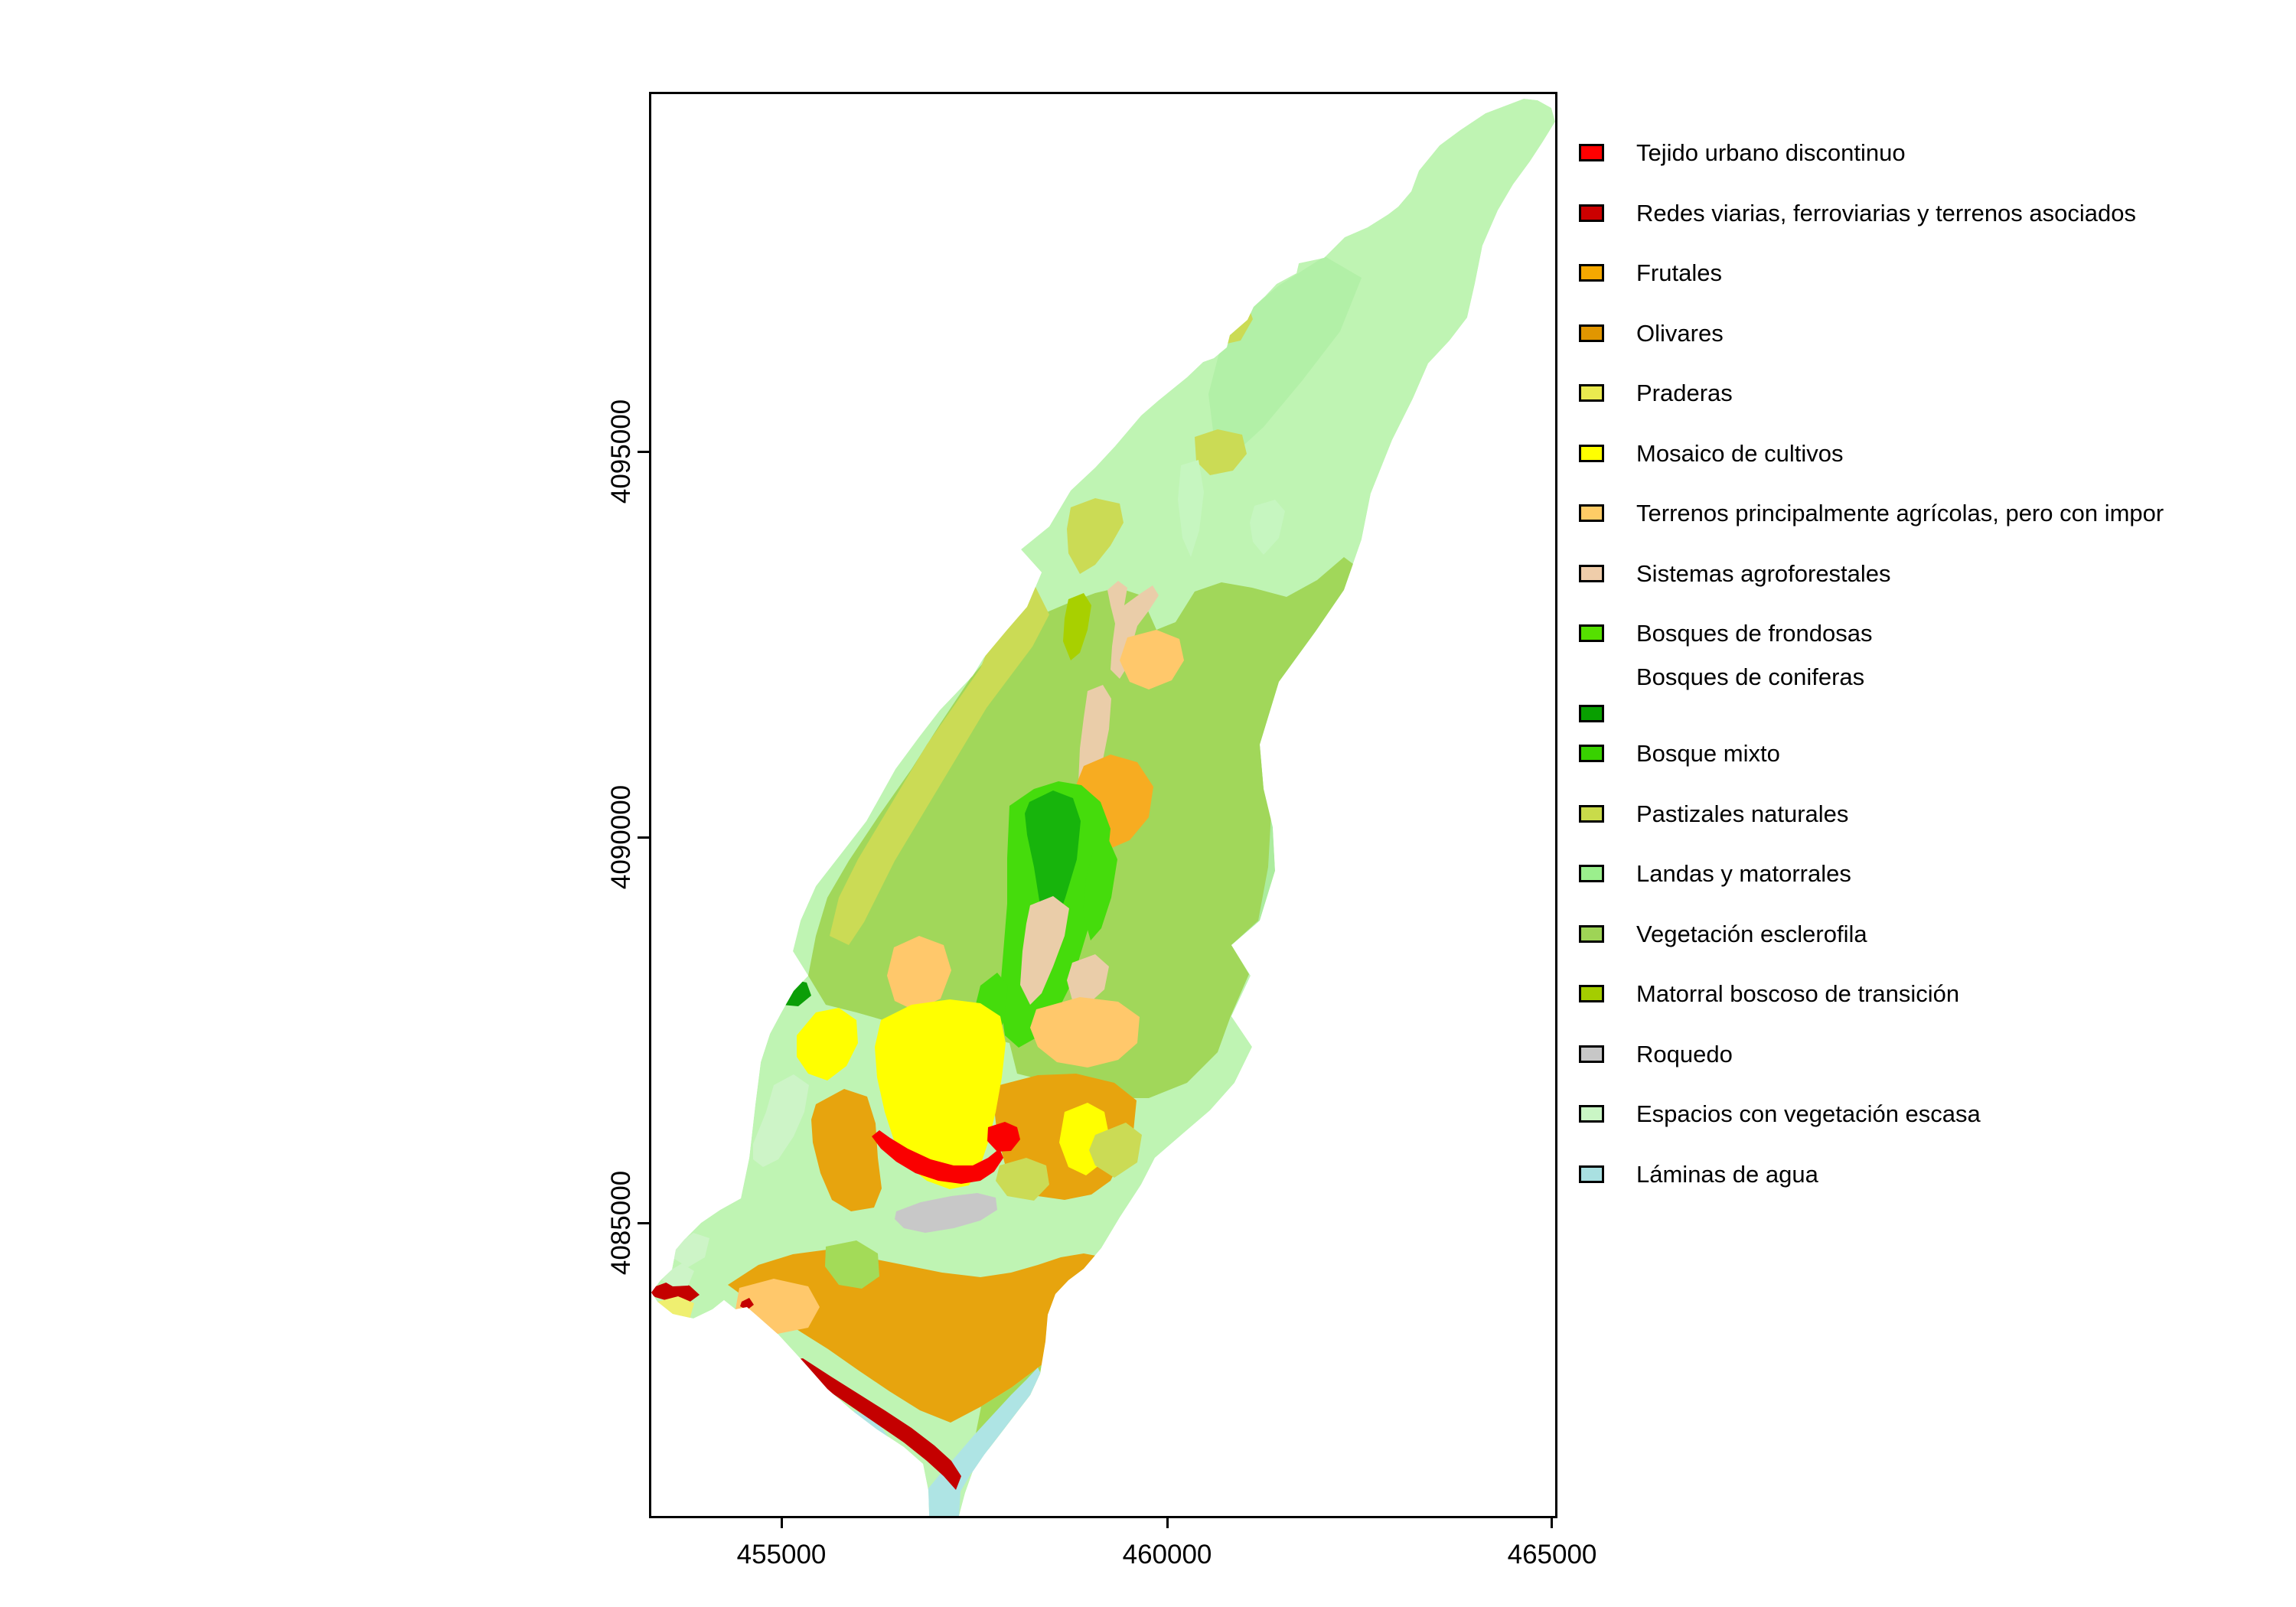 Image resolution: width=2296 pixels, height=1607 pixels. What do you see at coordinates (747, 1304) in the screenshot?
I see `region-redes-speck` at bounding box center [747, 1304].